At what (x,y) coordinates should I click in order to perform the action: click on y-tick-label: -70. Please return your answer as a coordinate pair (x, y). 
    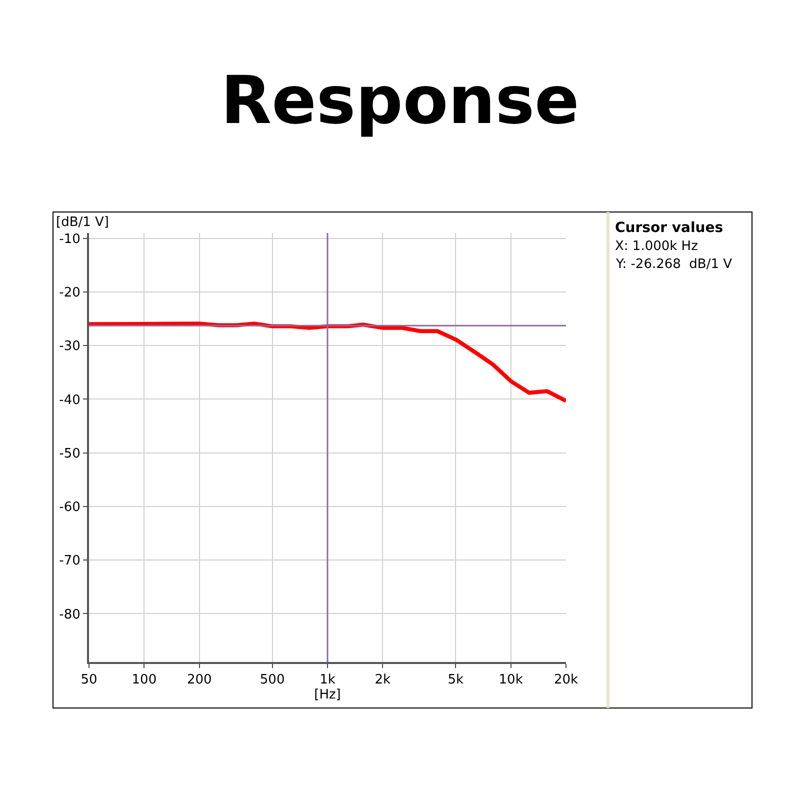
    Looking at the image, I should click on (69, 561).